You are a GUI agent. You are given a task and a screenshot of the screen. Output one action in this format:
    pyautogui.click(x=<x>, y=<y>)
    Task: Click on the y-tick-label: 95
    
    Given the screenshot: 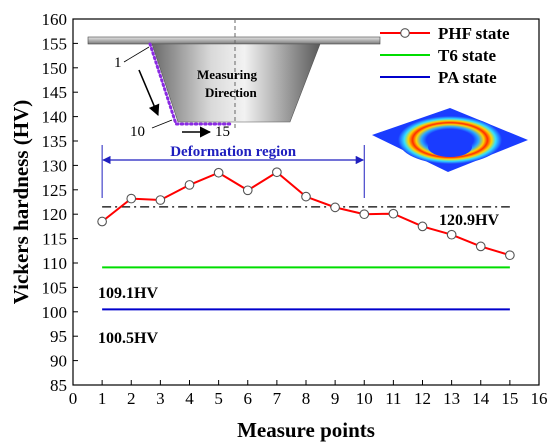 What is the action you would take?
    pyautogui.click(x=58, y=336)
    